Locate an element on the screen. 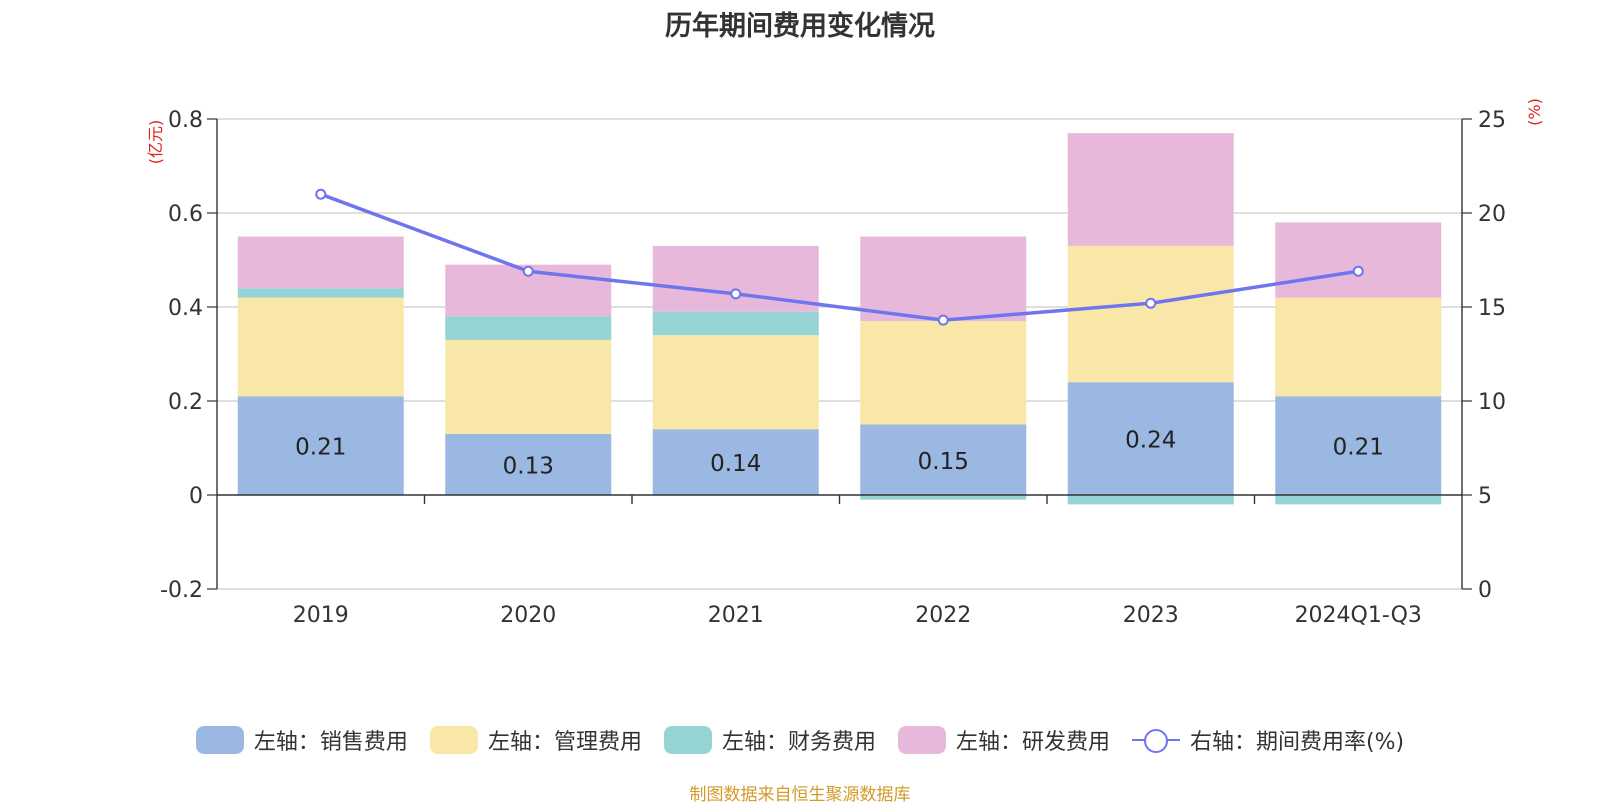 This screenshot has height=805, width=1600. x-axis-tick-label: 2023 is located at coordinates (1151, 615).